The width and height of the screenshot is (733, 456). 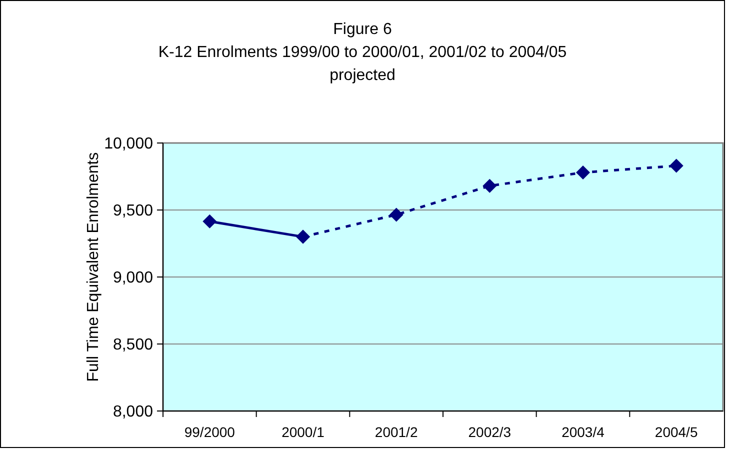 What do you see at coordinates (133, 345) in the screenshot?
I see `y-tick-label: 8,500` at bounding box center [133, 345].